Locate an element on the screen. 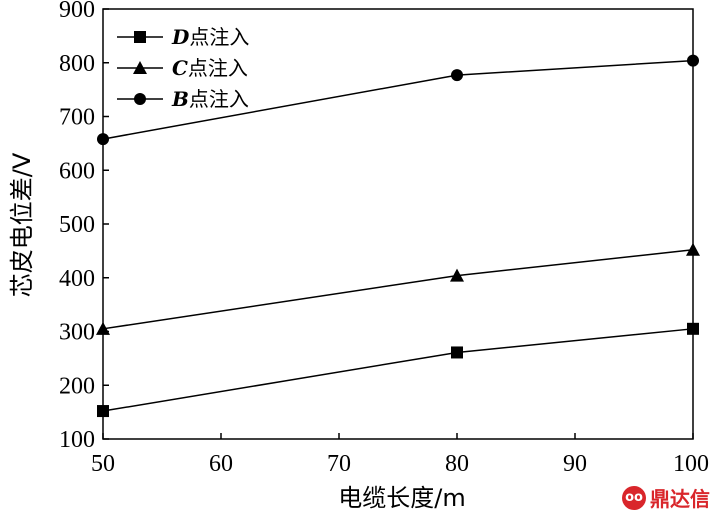 This screenshot has height=516, width=716. y-axis: 100 200 300 400 500 600 700 800 900 is located at coordinates (84, 226).